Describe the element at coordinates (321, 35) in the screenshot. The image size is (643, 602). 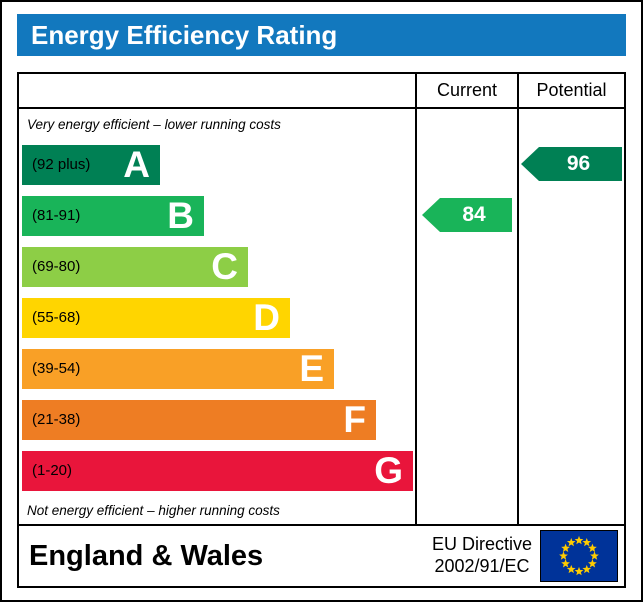
I see `page-title: Energy Efficiency Rating` at that location.